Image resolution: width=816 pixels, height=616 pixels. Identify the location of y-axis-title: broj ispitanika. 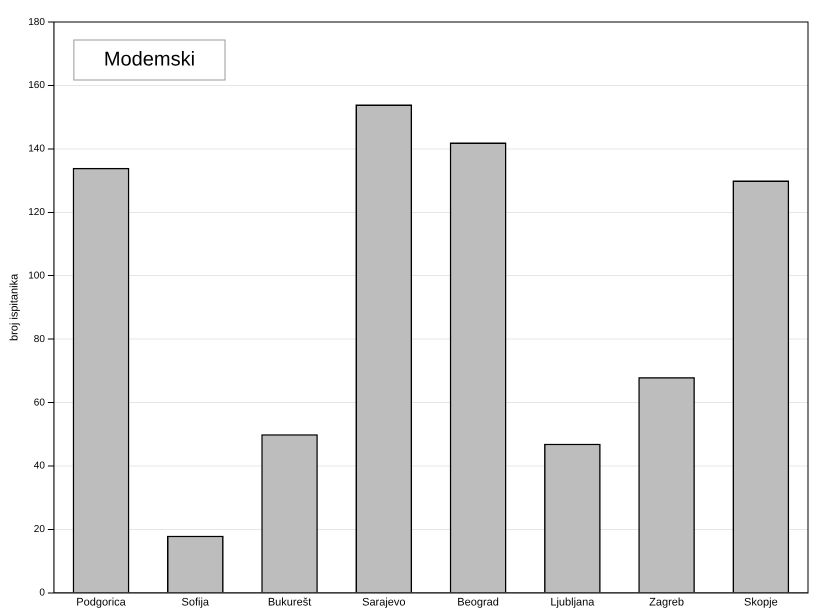
(14, 307).